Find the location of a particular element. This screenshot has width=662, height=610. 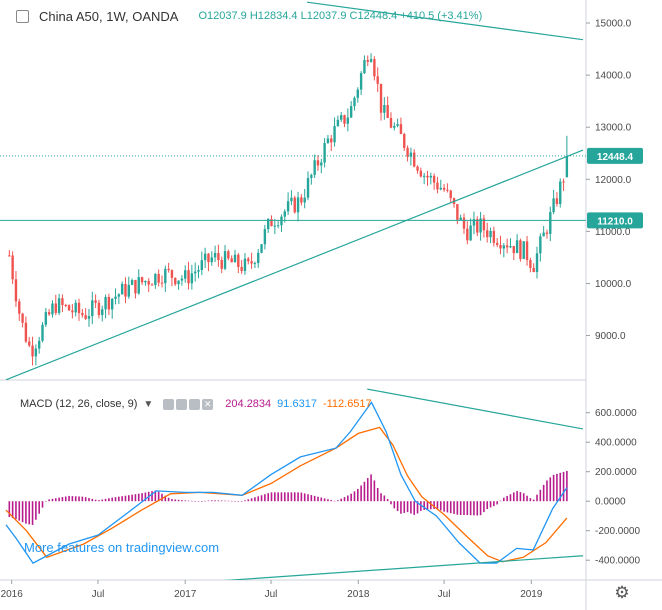

macd-close-icon: ✕ is located at coordinates (208, 404).